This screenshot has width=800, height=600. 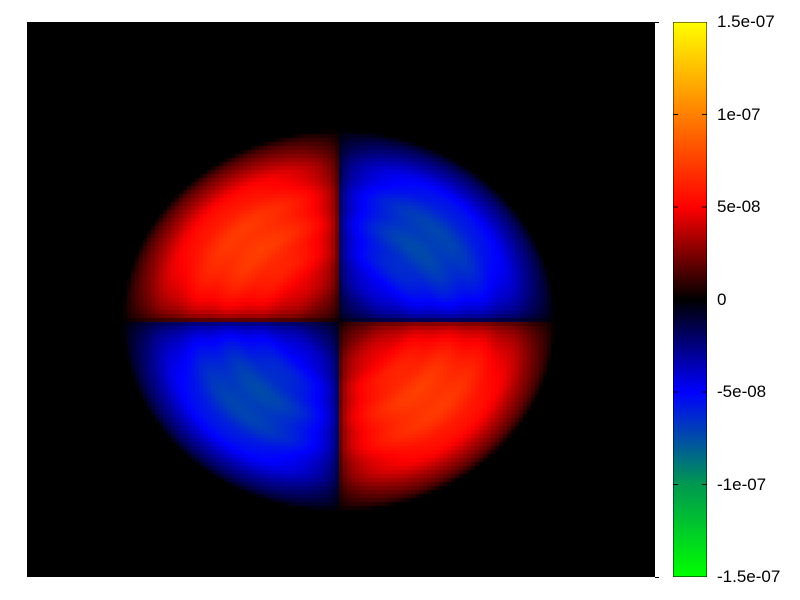 I want to click on colorbar-tick-label: -1.5e-07, so click(x=749, y=576).